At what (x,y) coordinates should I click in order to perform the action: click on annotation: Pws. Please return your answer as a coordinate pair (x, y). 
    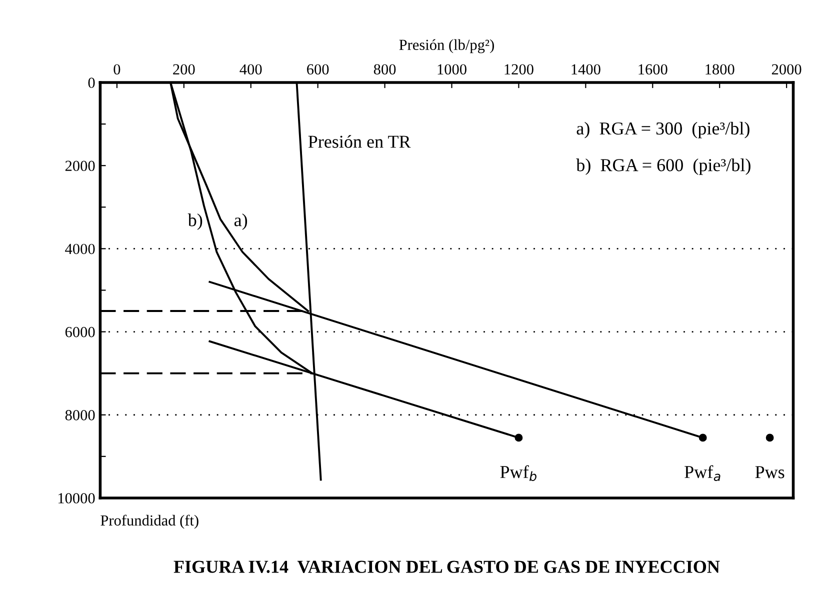
    Looking at the image, I should click on (769, 472).